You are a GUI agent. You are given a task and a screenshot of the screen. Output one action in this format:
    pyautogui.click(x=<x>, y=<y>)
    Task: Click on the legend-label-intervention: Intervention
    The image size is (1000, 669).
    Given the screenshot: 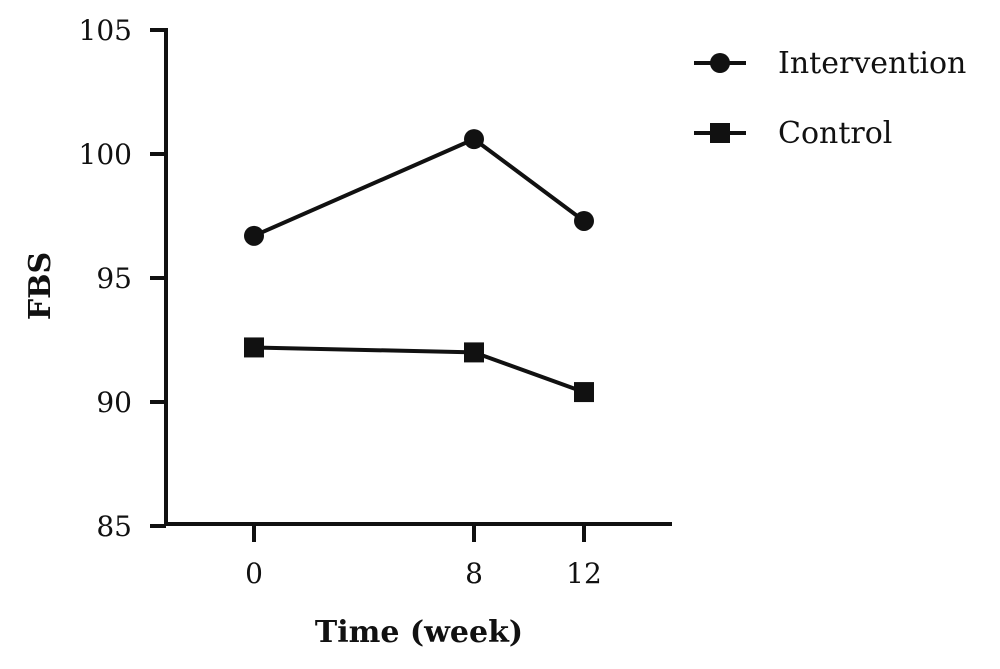 What is the action you would take?
    pyautogui.click(x=872, y=63)
    